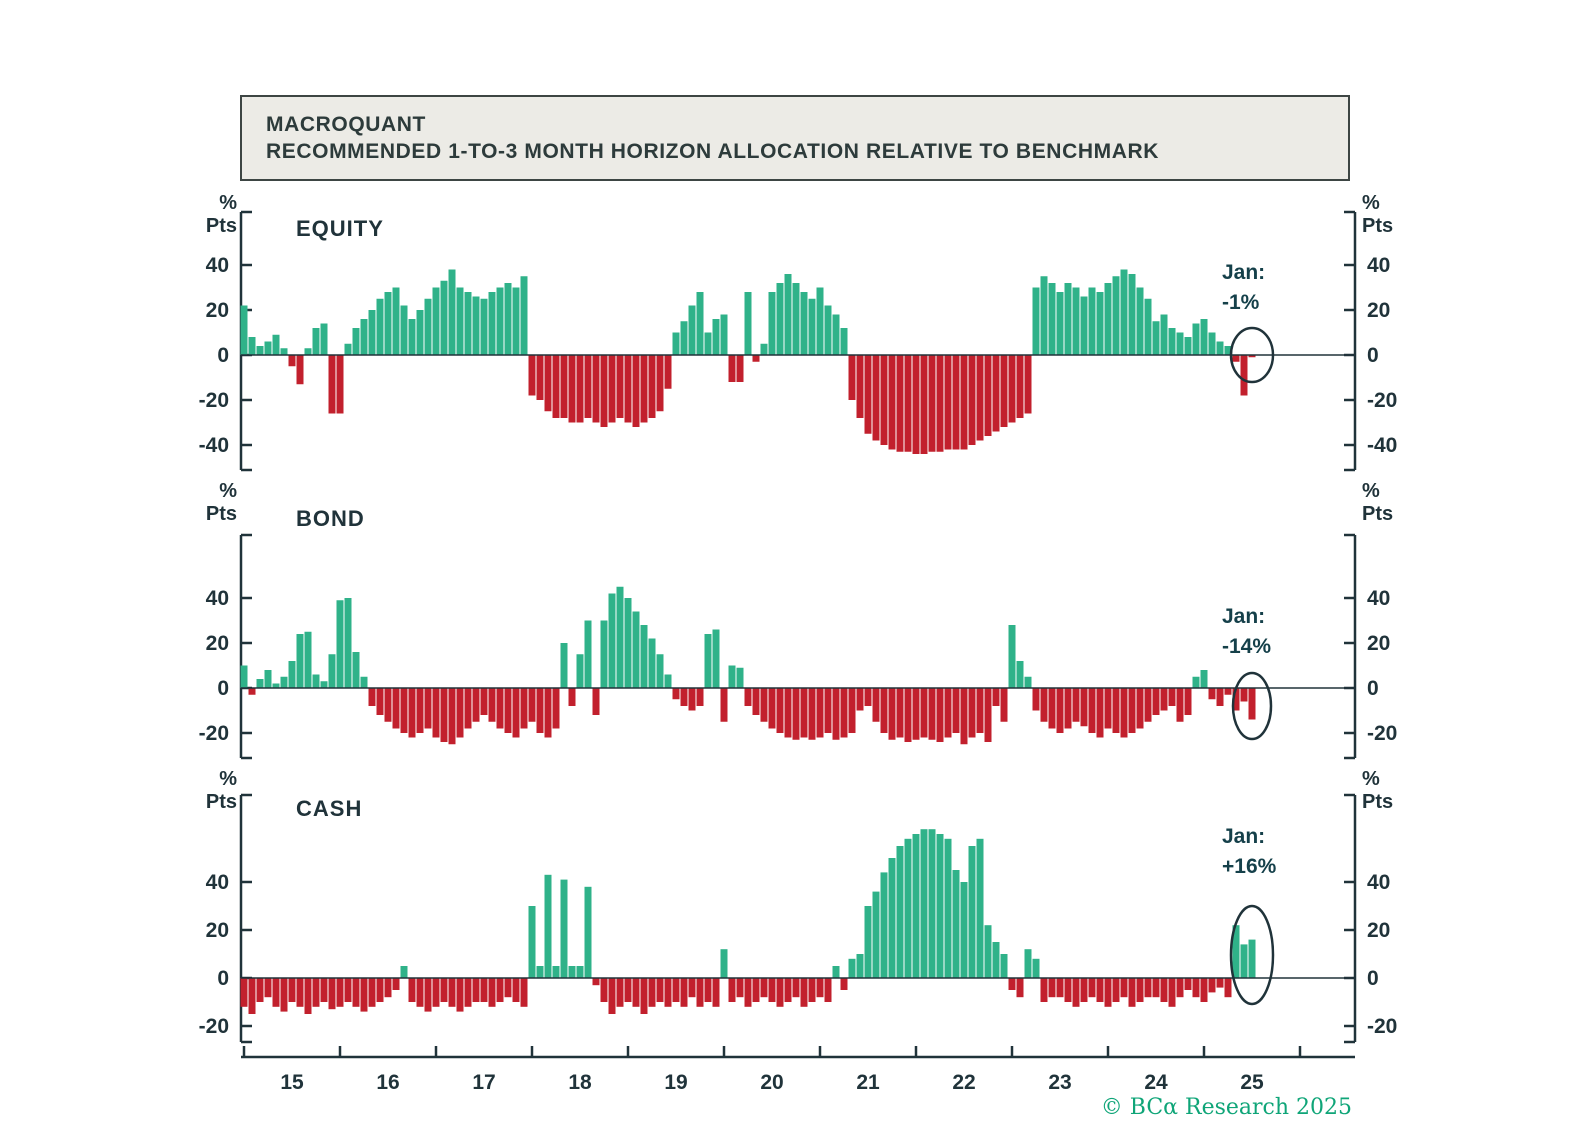 The height and width of the screenshot is (1144, 1586). What do you see at coordinates (868, 1082) in the screenshot?
I see `year-label: 21` at bounding box center [868, 1082].